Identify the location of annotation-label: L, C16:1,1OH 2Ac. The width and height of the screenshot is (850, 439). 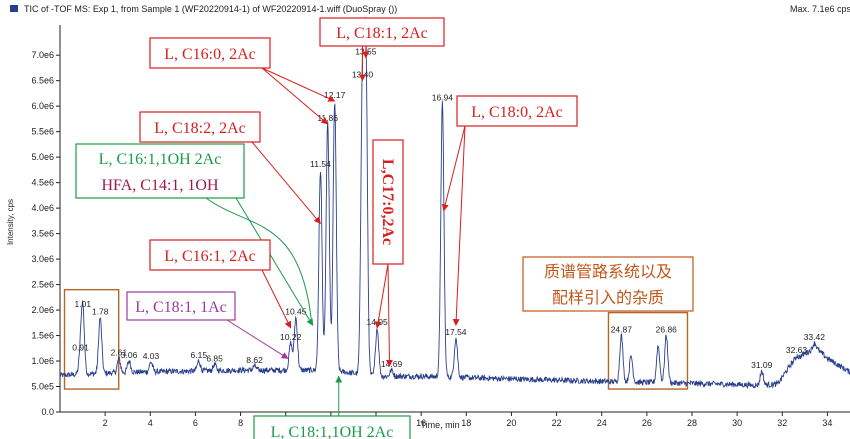
(160, 159).